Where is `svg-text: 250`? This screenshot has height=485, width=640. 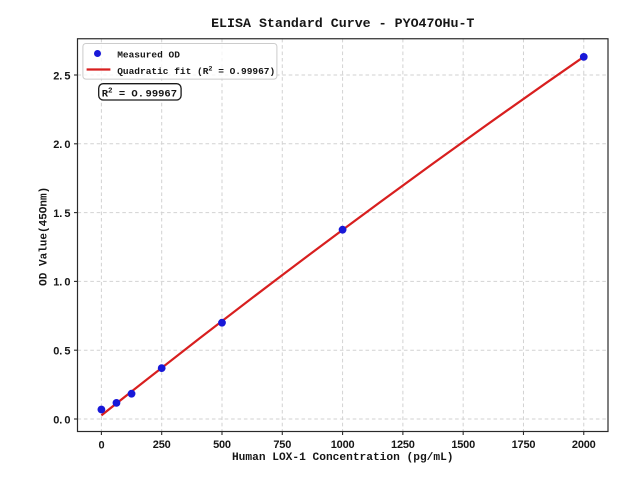
svg-text: 250 is located at coordinates (162, 445).